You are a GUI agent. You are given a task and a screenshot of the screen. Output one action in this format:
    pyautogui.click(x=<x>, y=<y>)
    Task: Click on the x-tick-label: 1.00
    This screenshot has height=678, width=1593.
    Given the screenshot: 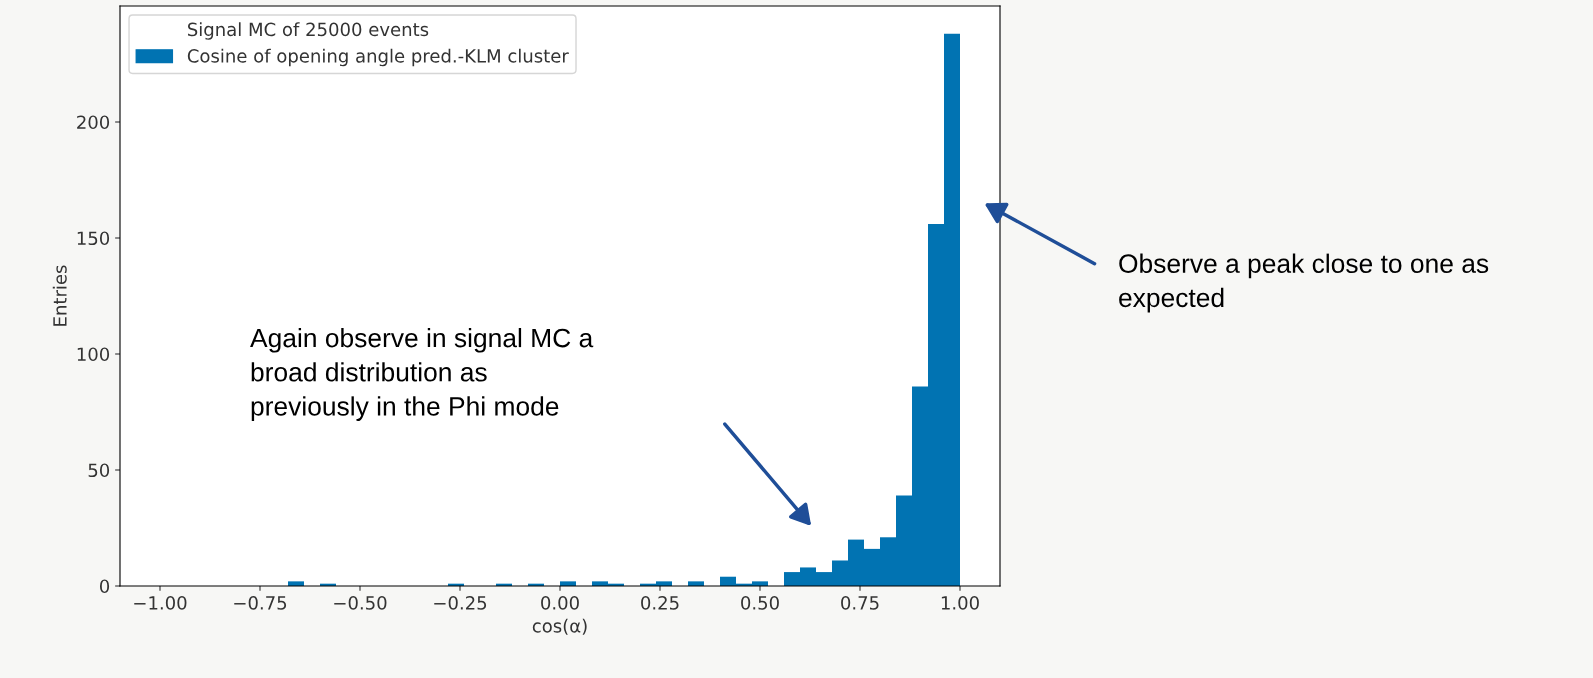 What is the action you would take?
    pyautogui.click(x=960, y=603)
    